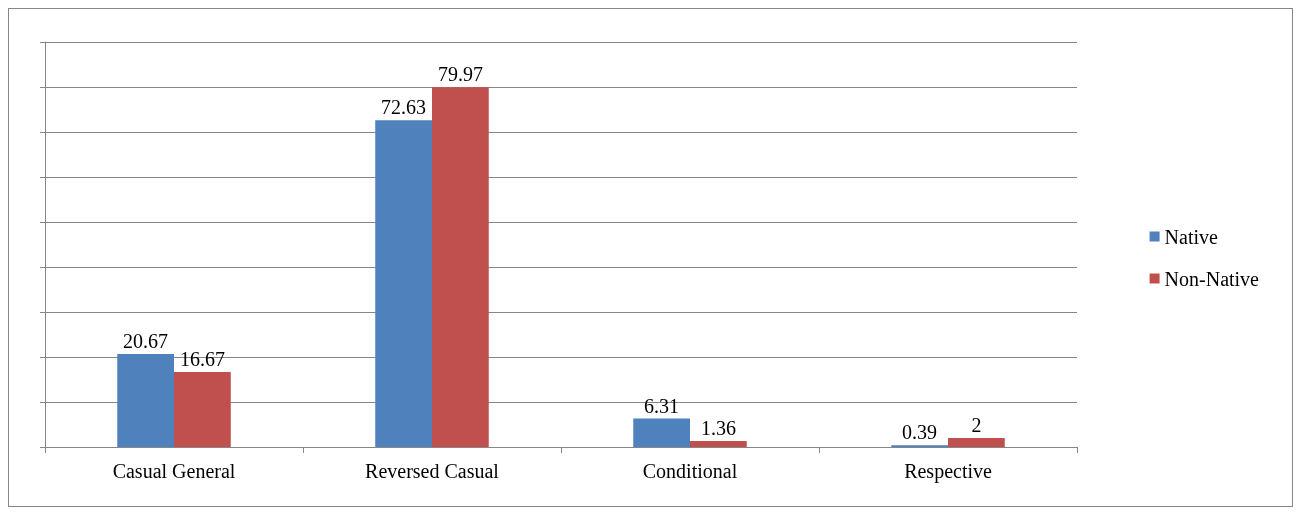  Describe the element at coordinates (460, 74) in the screenshot. I see `data-label: 79.97` at that location.